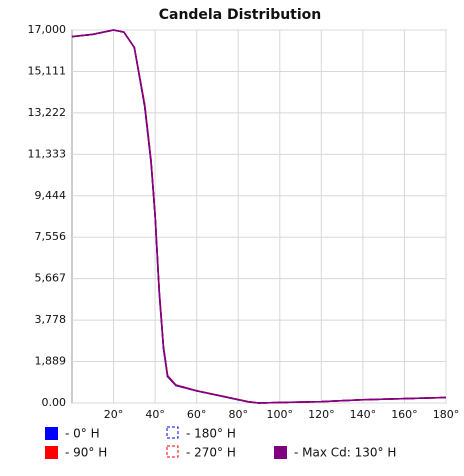 This screenshot has width=464, height=476. Describe the element at coordinates (47, 112) in the screenshot. I see `y-tick-label: 13,222` at that location.